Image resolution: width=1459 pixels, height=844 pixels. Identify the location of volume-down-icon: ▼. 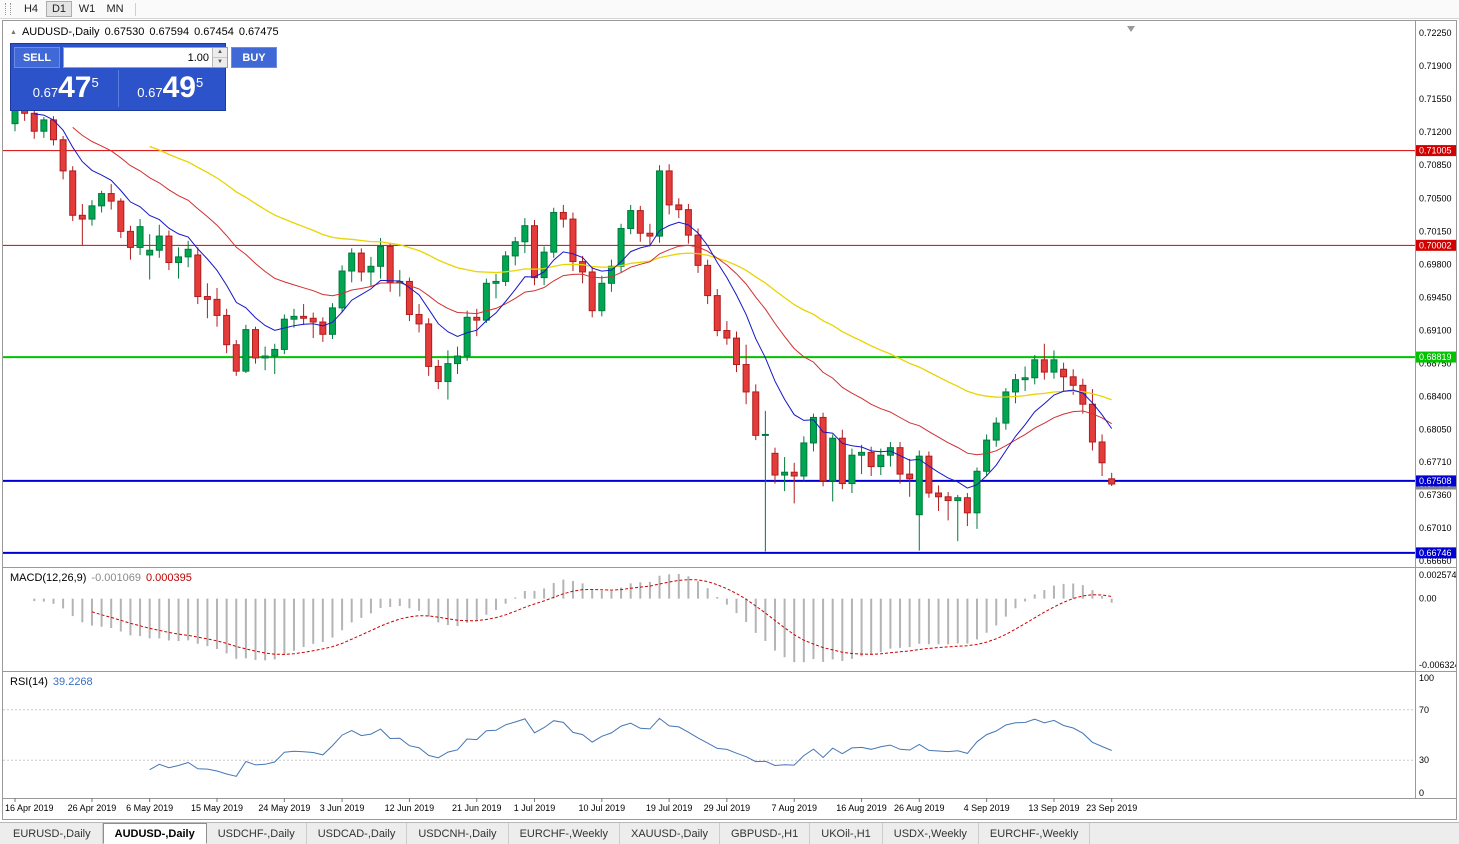
(220, 62).